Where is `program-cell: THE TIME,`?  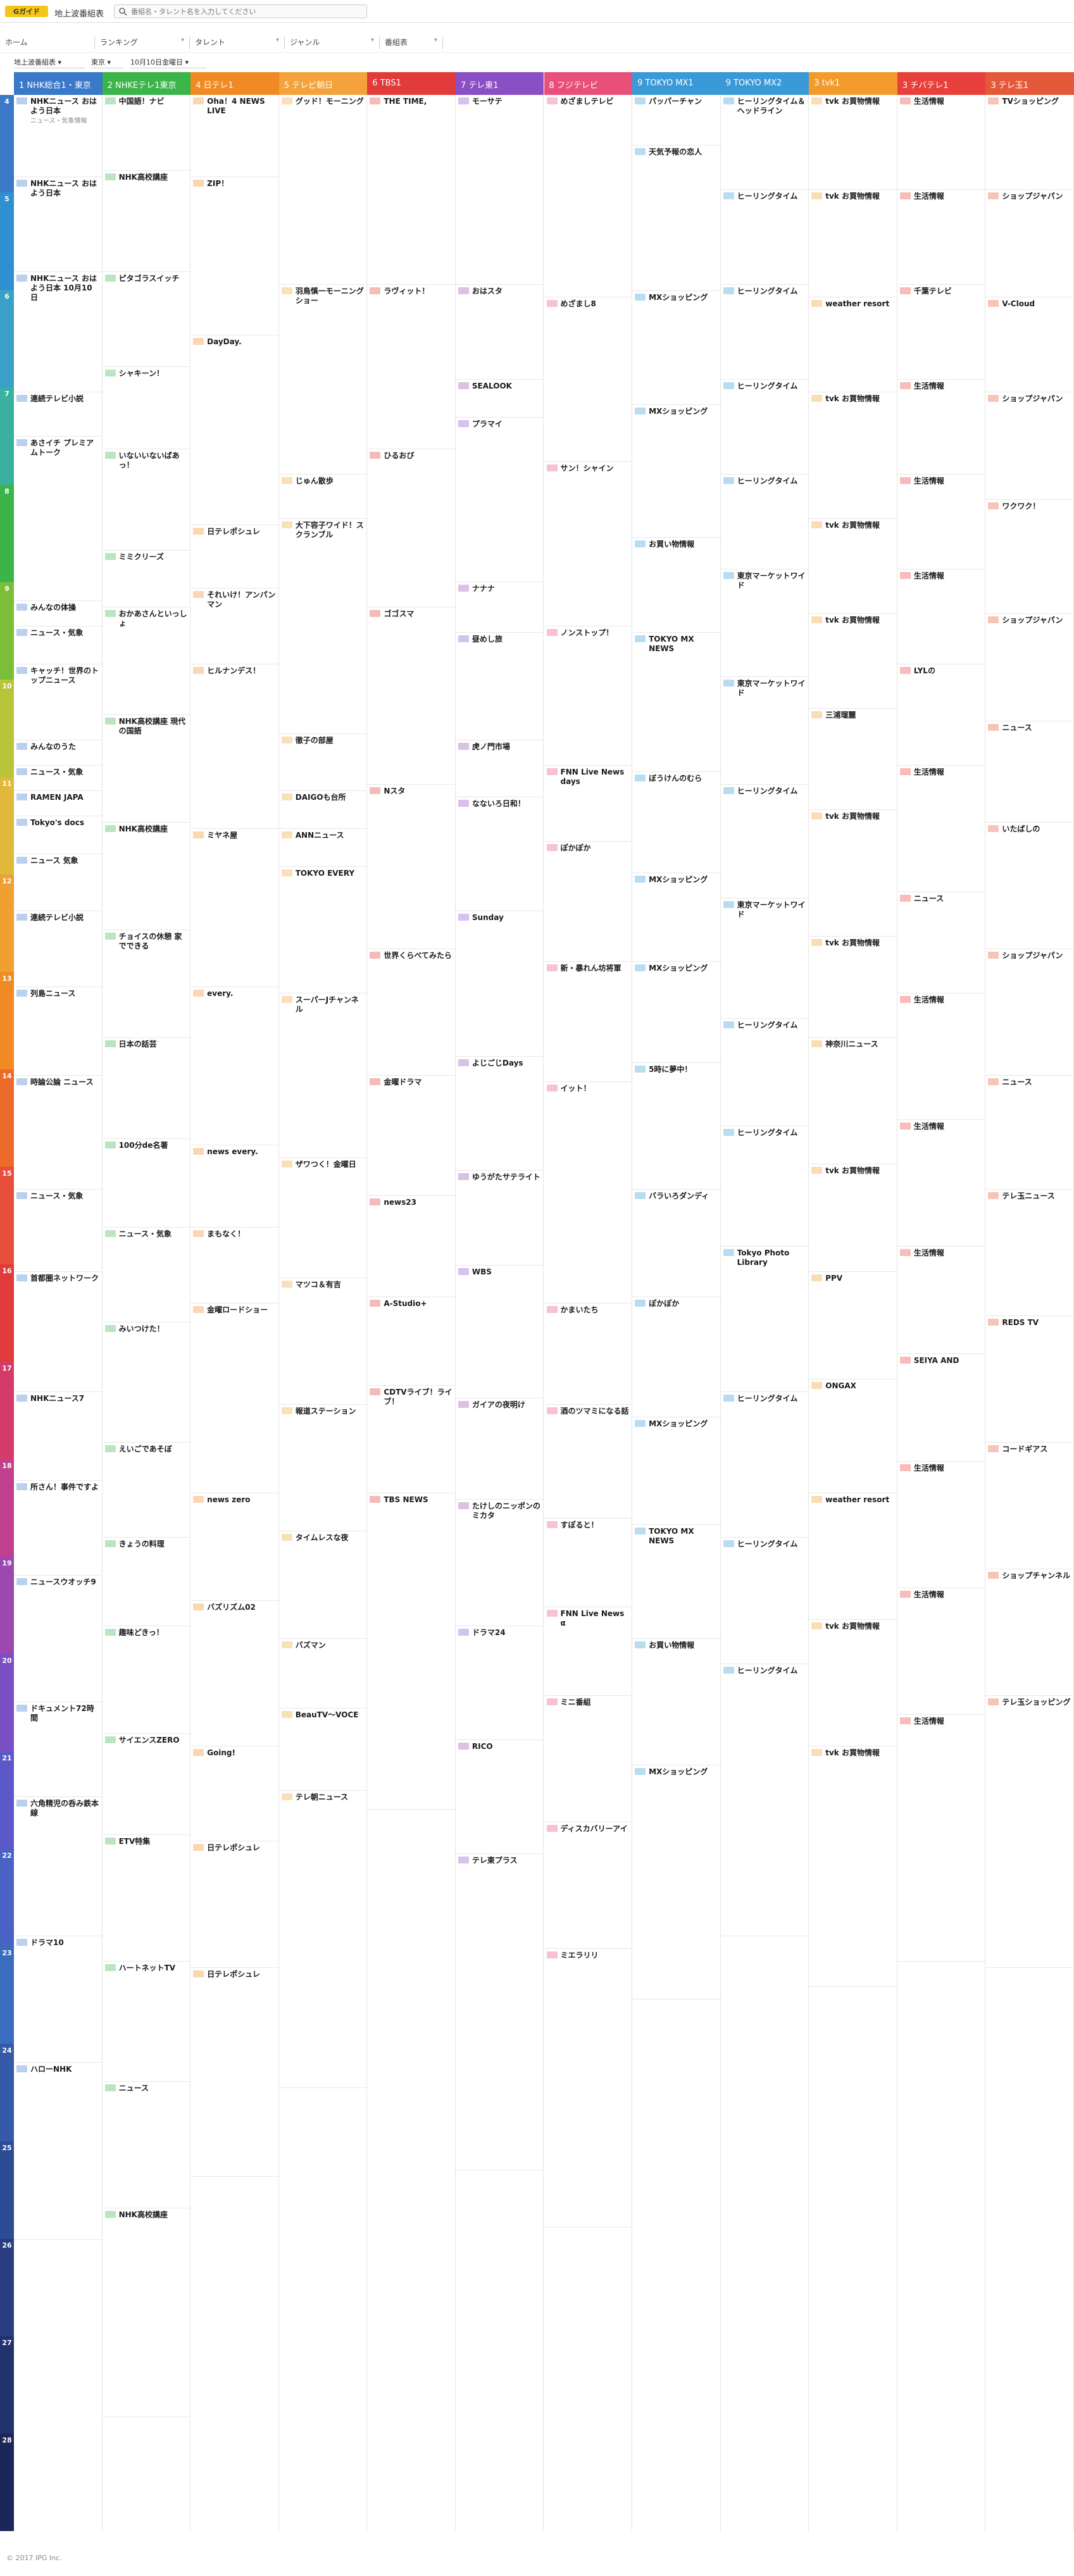
program-cell: THE TIME, is located at coordinates (411, 190).